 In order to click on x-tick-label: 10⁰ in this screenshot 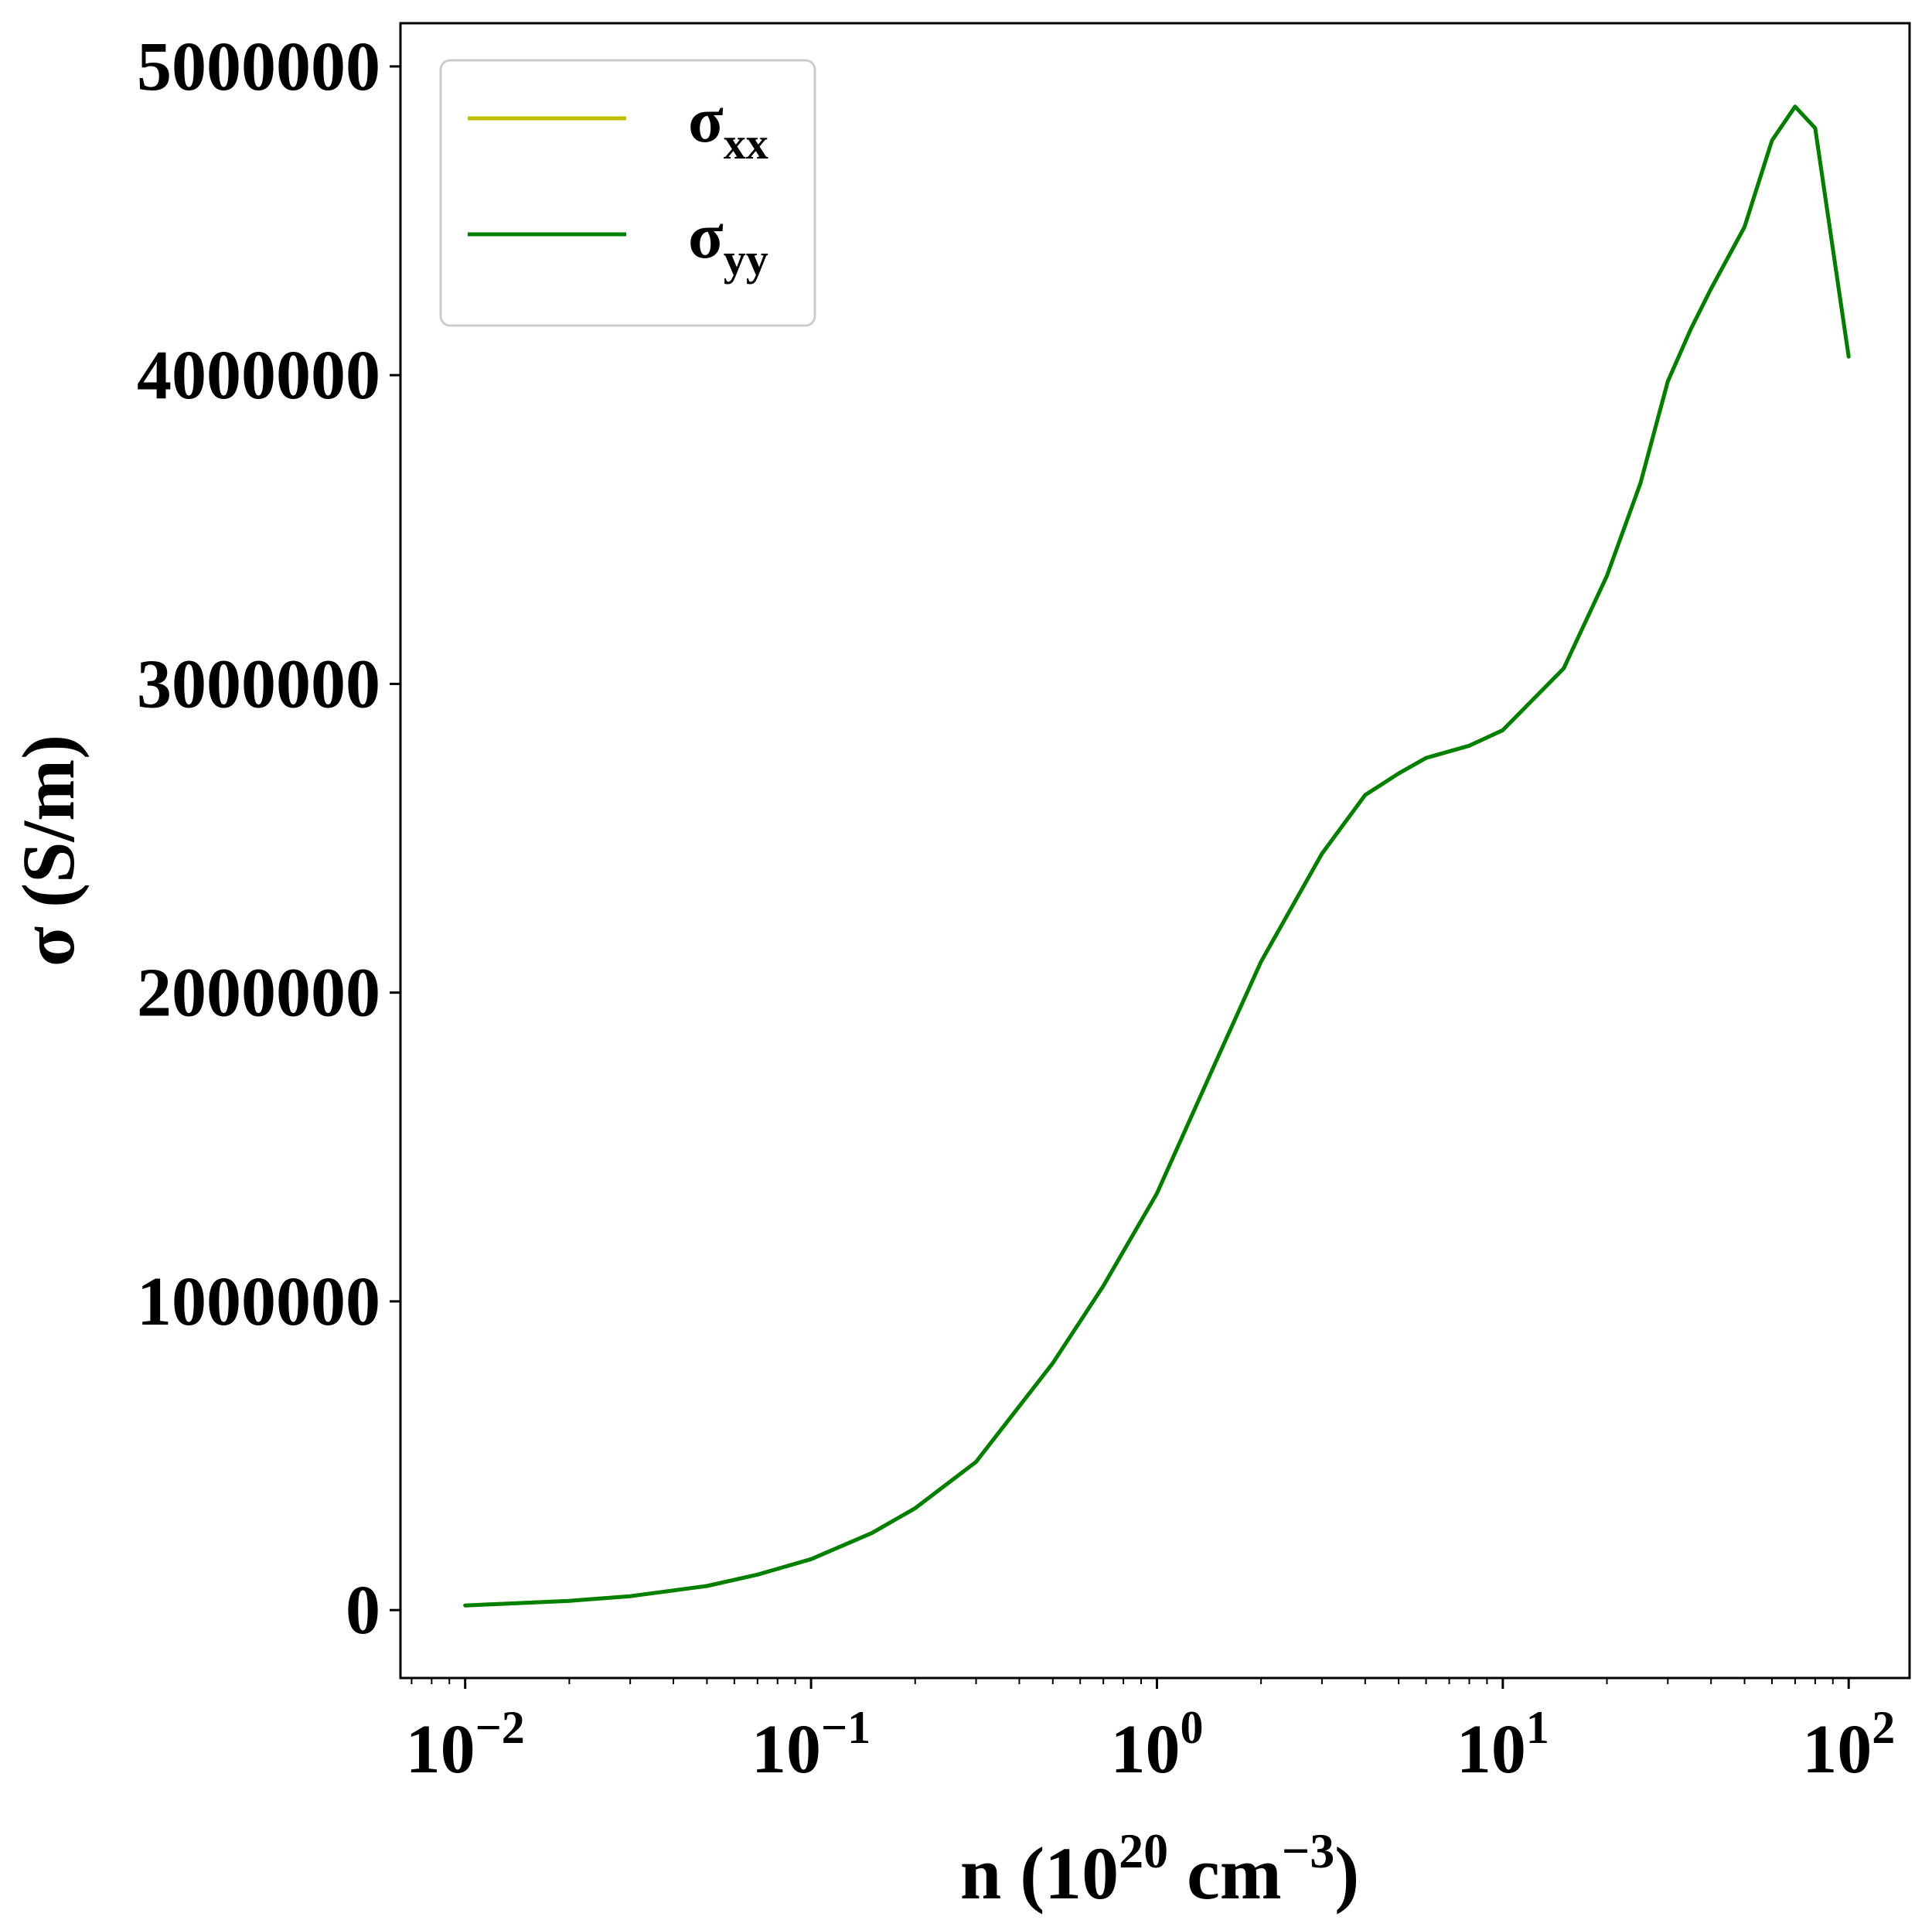, I will do `click(1156, 1745)`.